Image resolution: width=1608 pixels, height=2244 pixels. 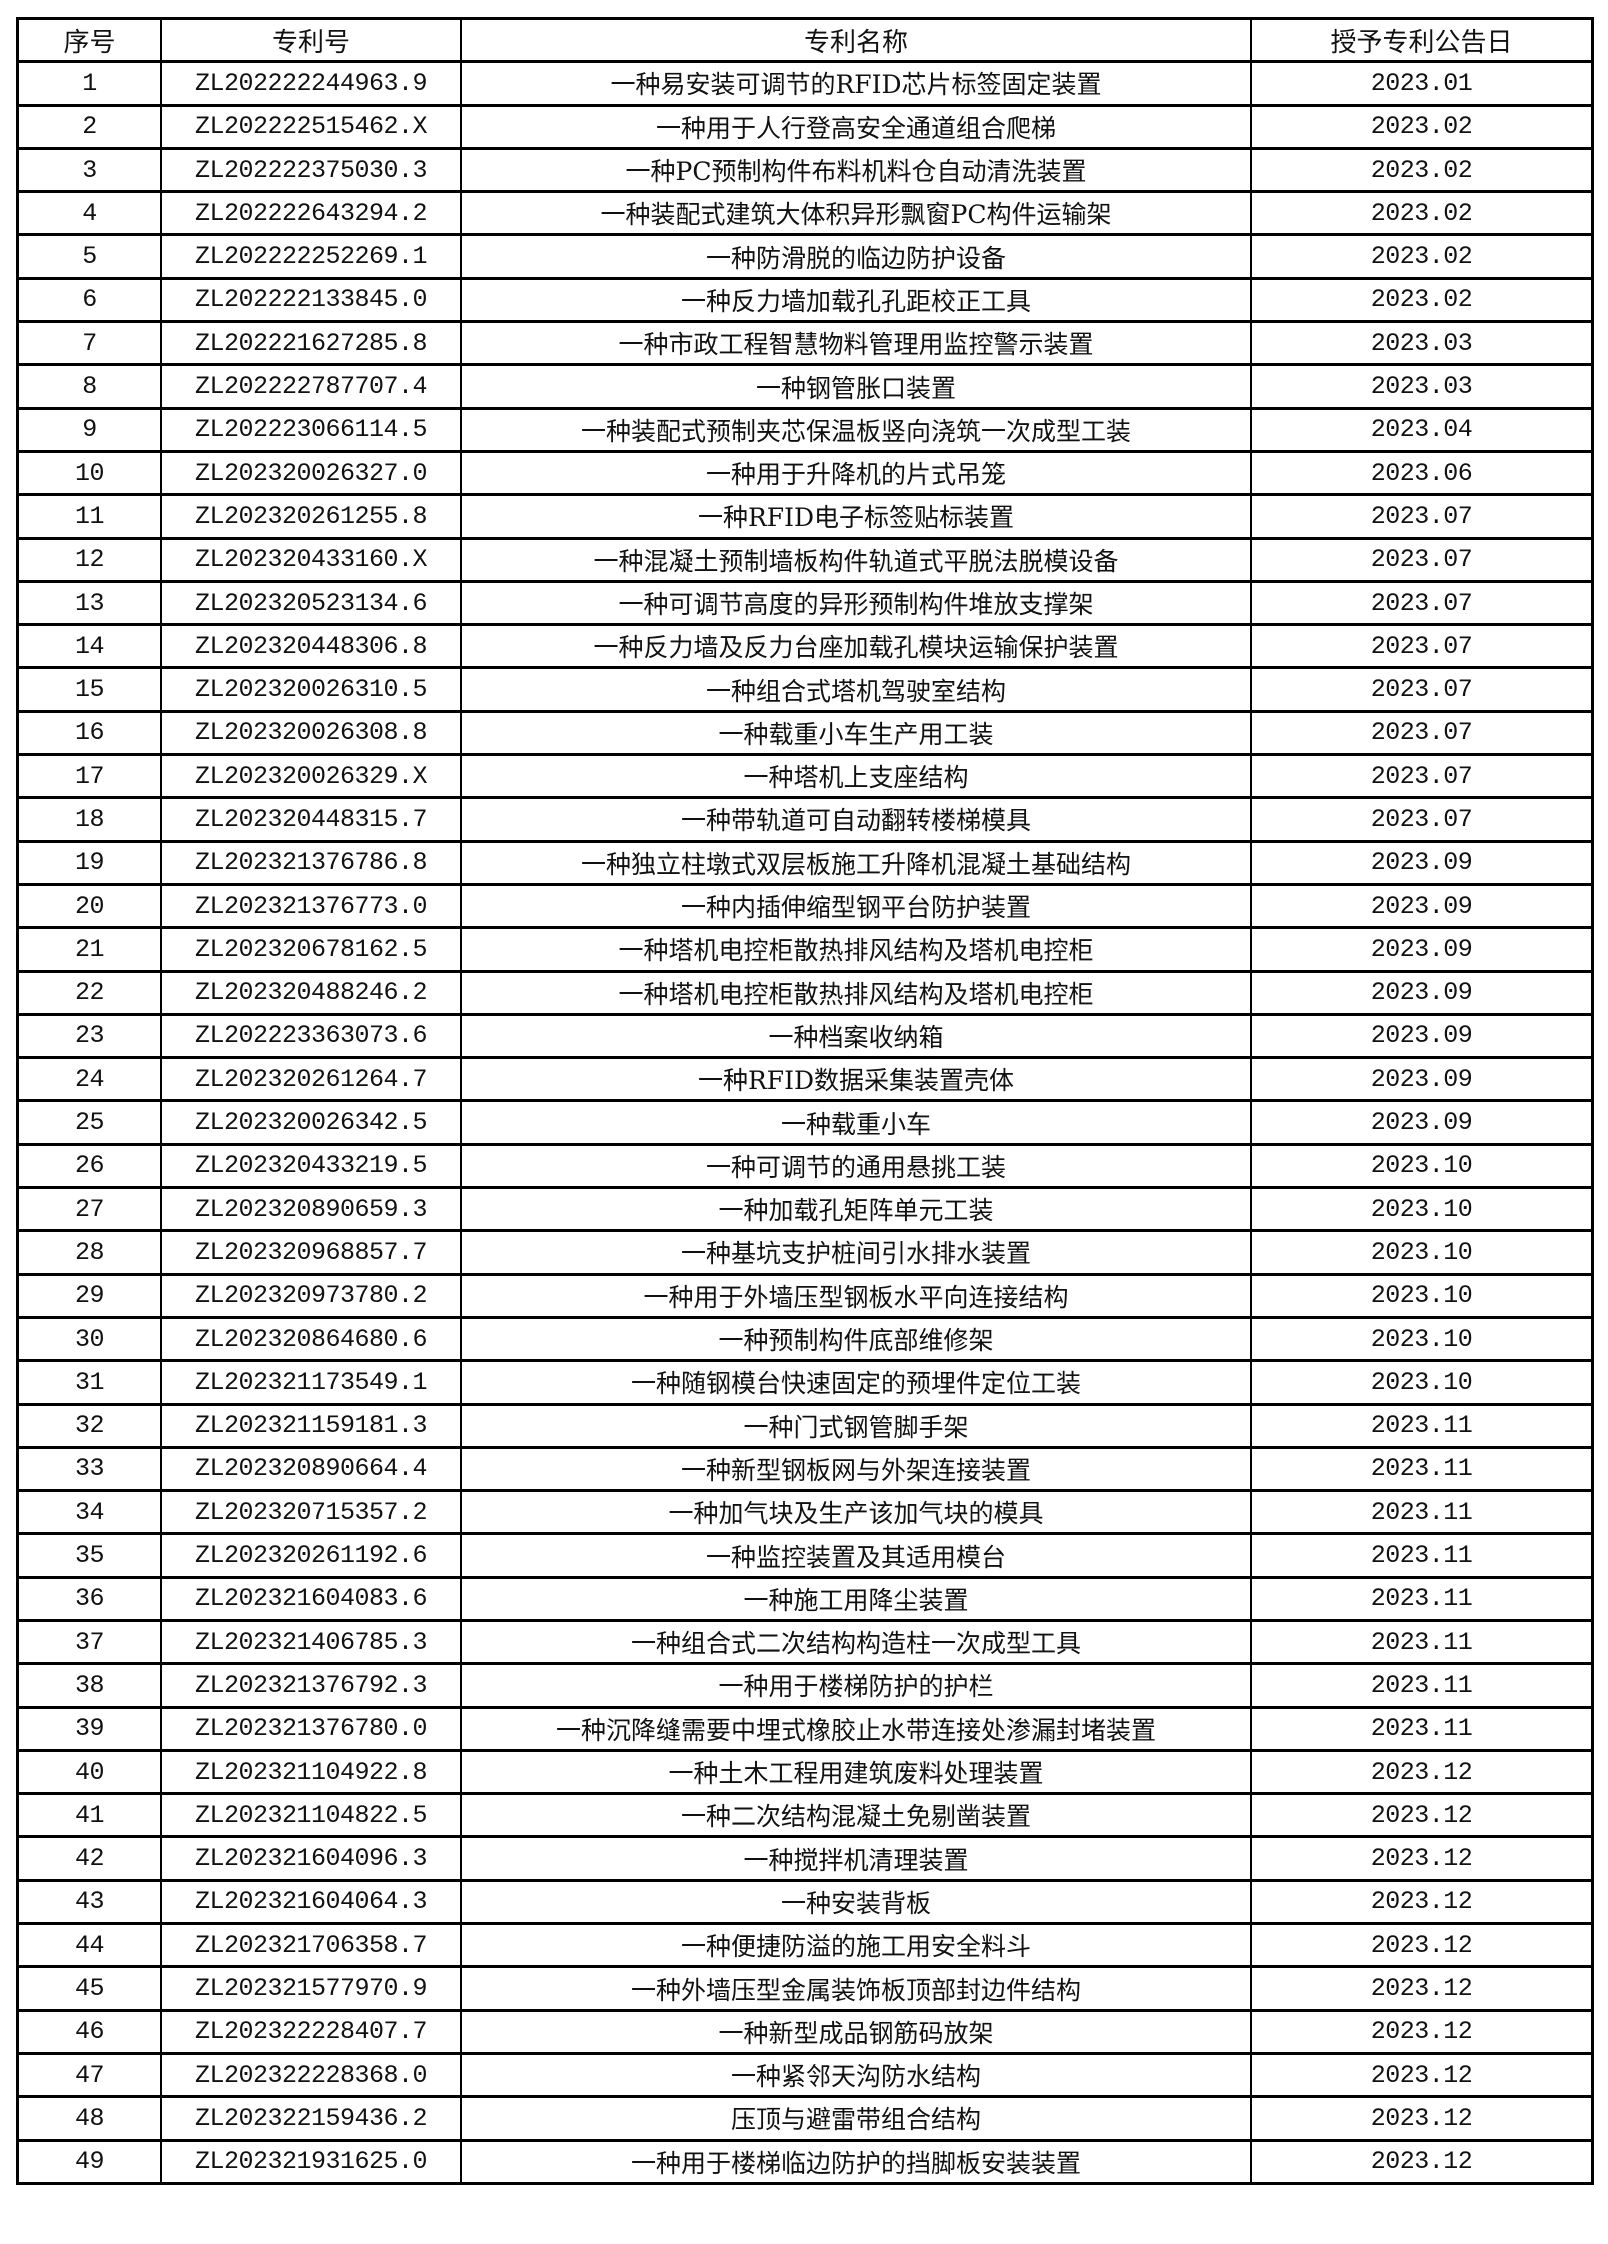 What do you see at coordinates (311, 1685) in the screenshot?
I see `cell-patent-number: ZL202321376792.3` at bounding box center [311, 1685].